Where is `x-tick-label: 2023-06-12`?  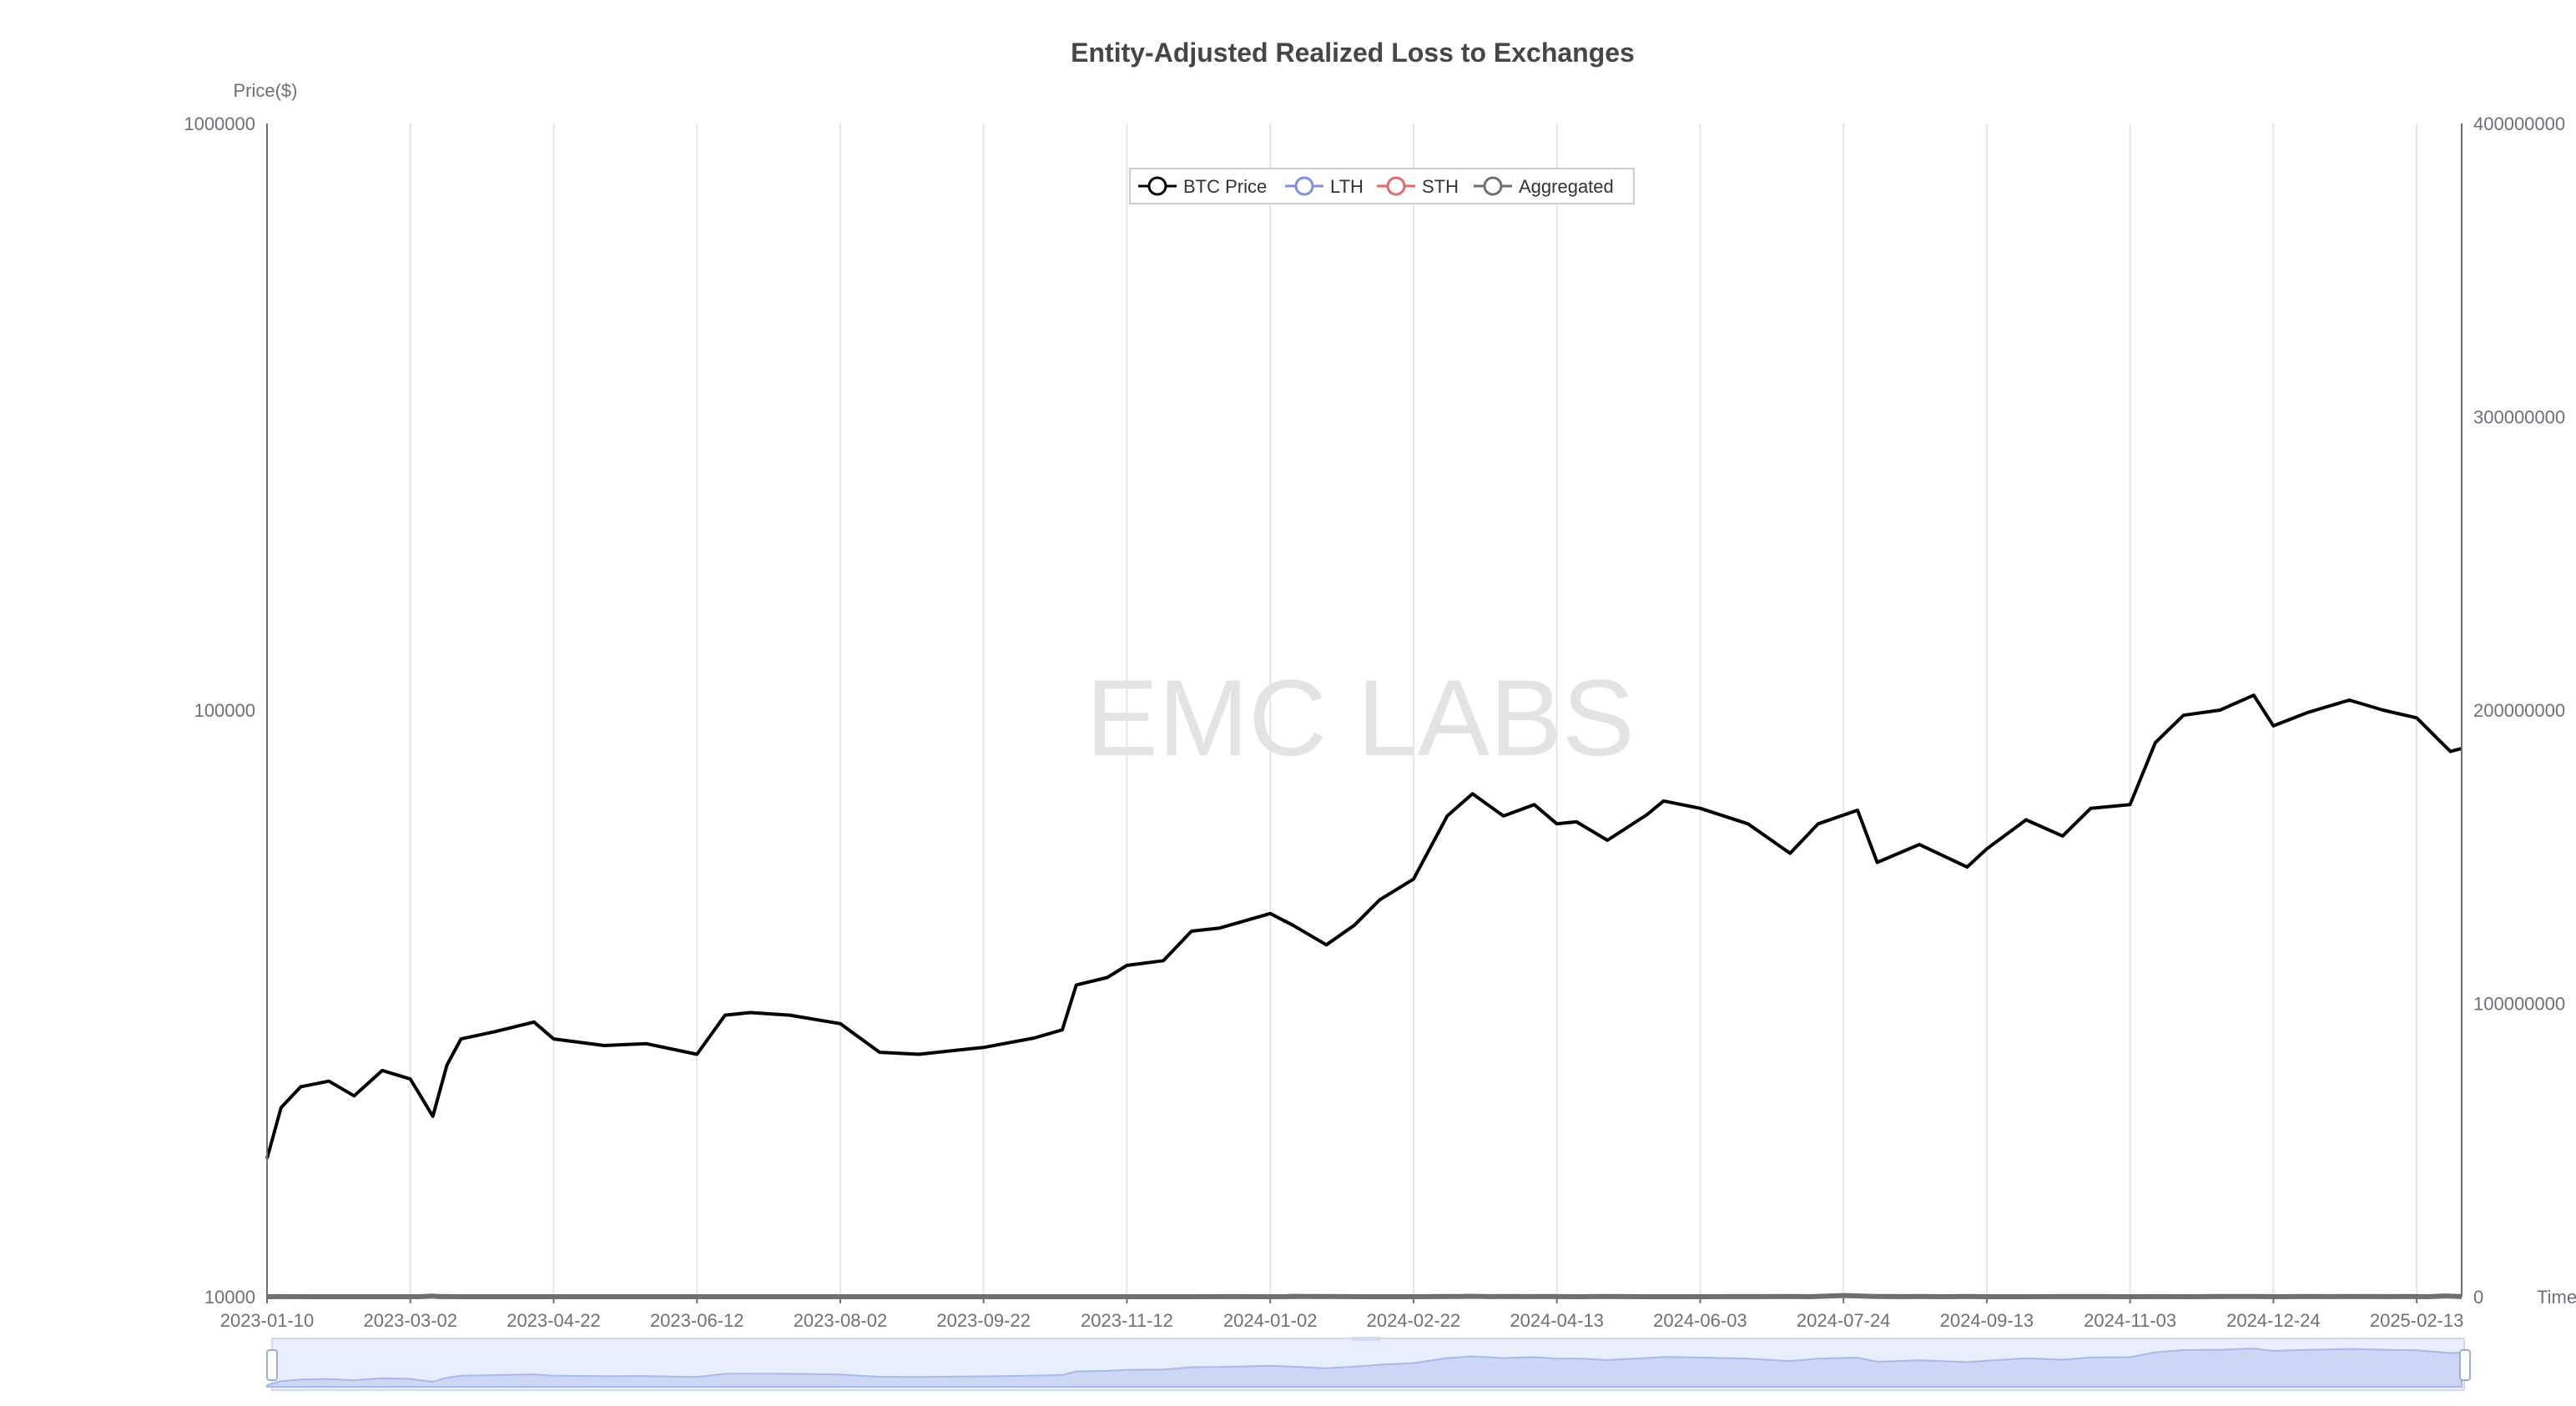
x-tick-label: 2023-06-12 is located at coordinates (697, 1320).